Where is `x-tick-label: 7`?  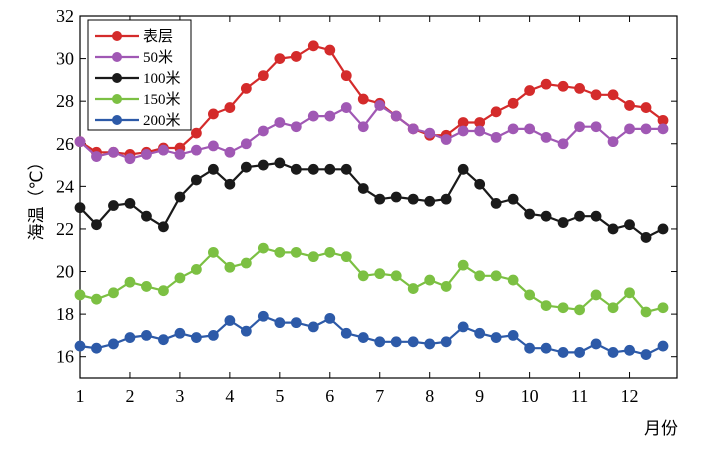 x-tick-label: 7 is located at coordinates (379, 396).